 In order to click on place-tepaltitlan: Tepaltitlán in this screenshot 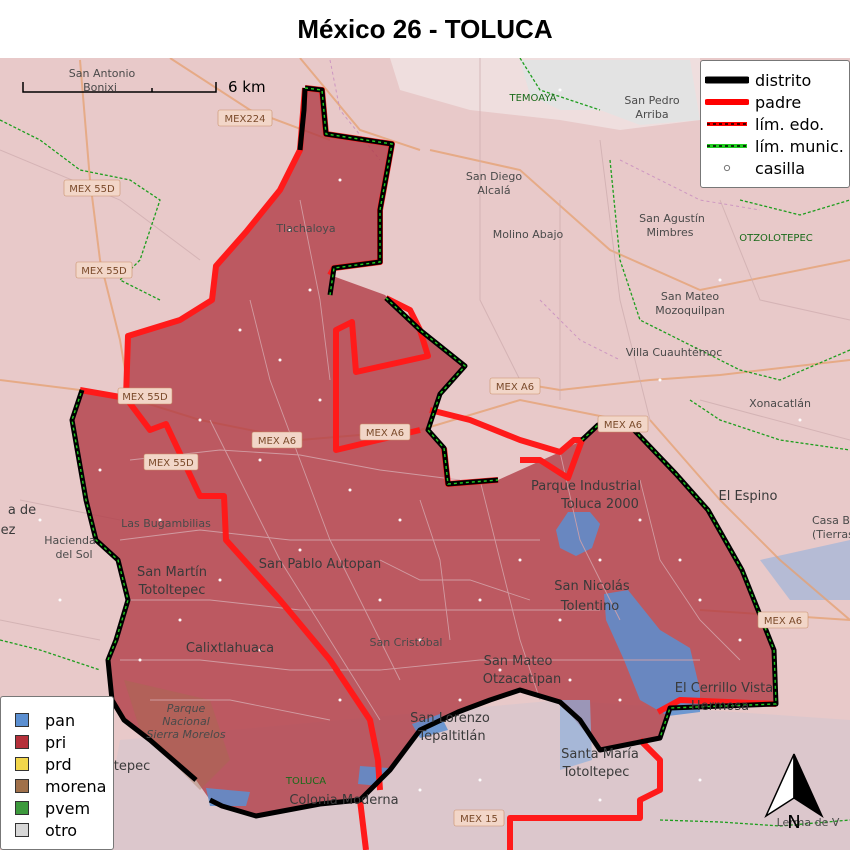, I will do `click(451, 736)`.